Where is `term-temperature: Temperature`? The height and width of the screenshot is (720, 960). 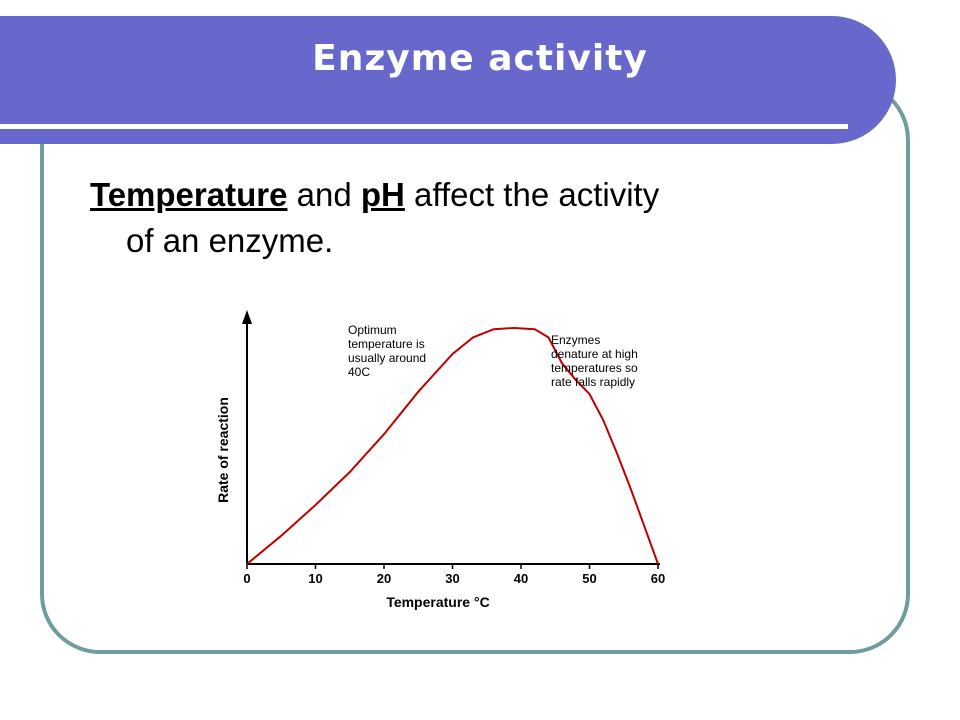 term-temperature: Temperature is located at coordinates (189, 194).